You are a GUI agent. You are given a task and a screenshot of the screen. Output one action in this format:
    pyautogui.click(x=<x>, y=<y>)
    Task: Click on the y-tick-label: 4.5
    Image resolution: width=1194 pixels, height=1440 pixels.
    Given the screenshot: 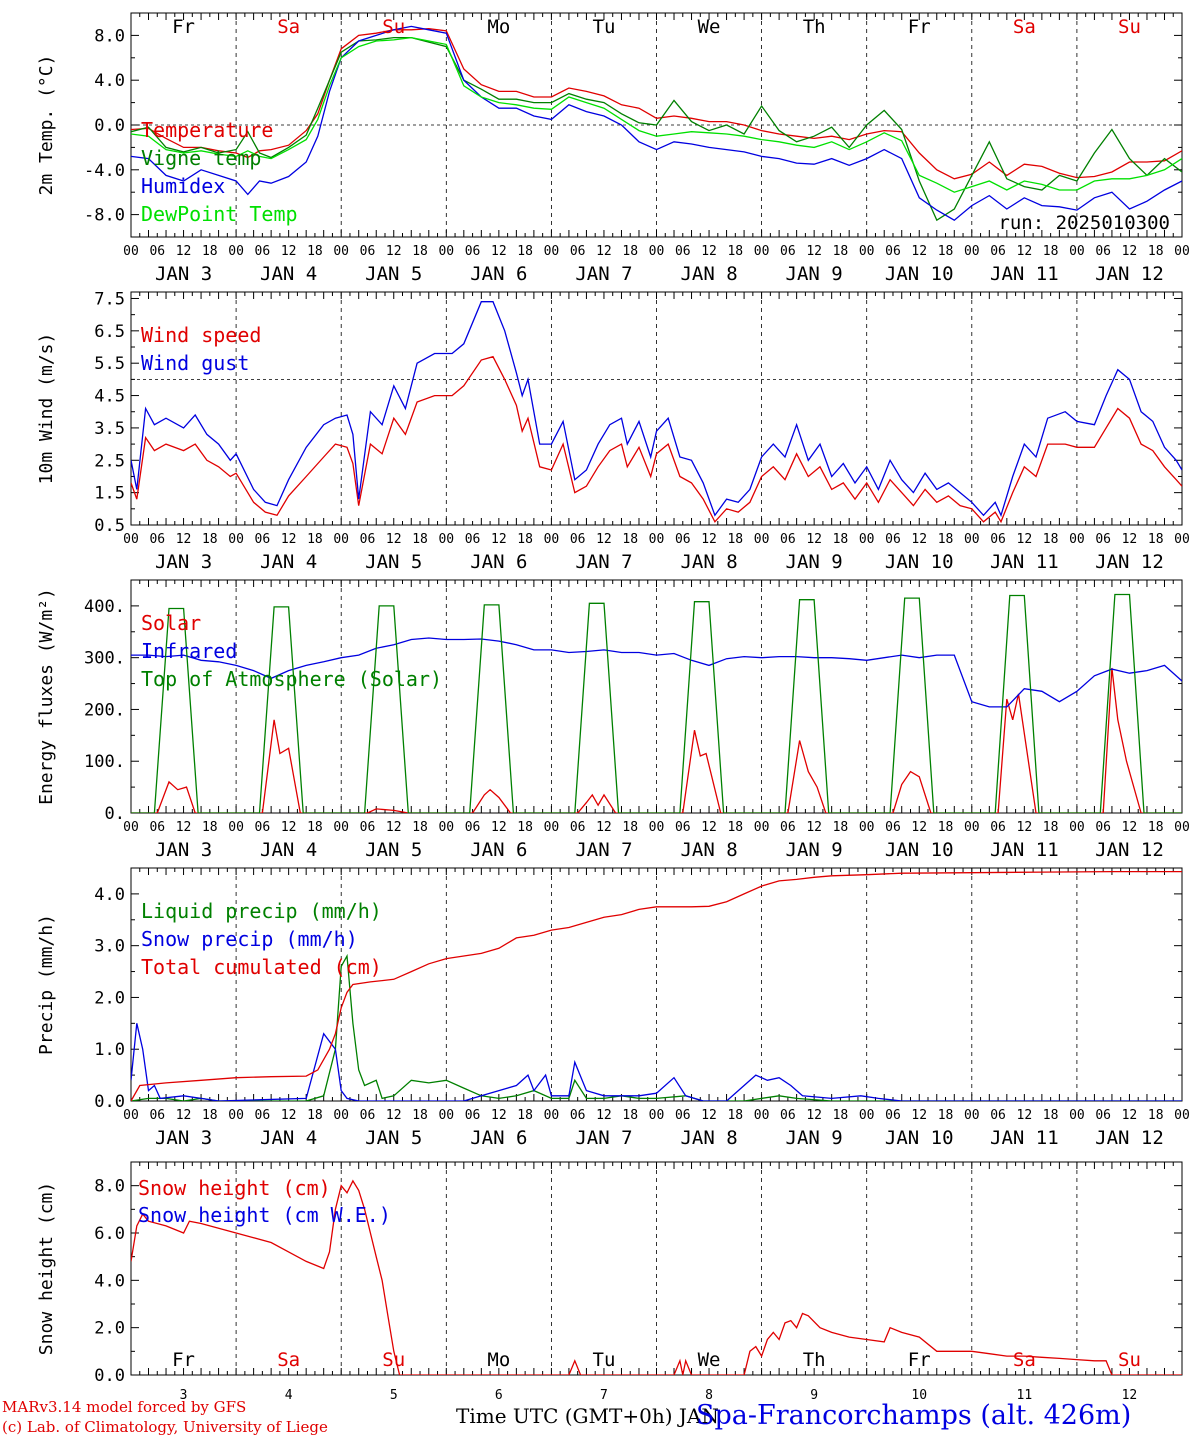 What is the action you would take?
    pyautogui.click(x=109, y=397)
    